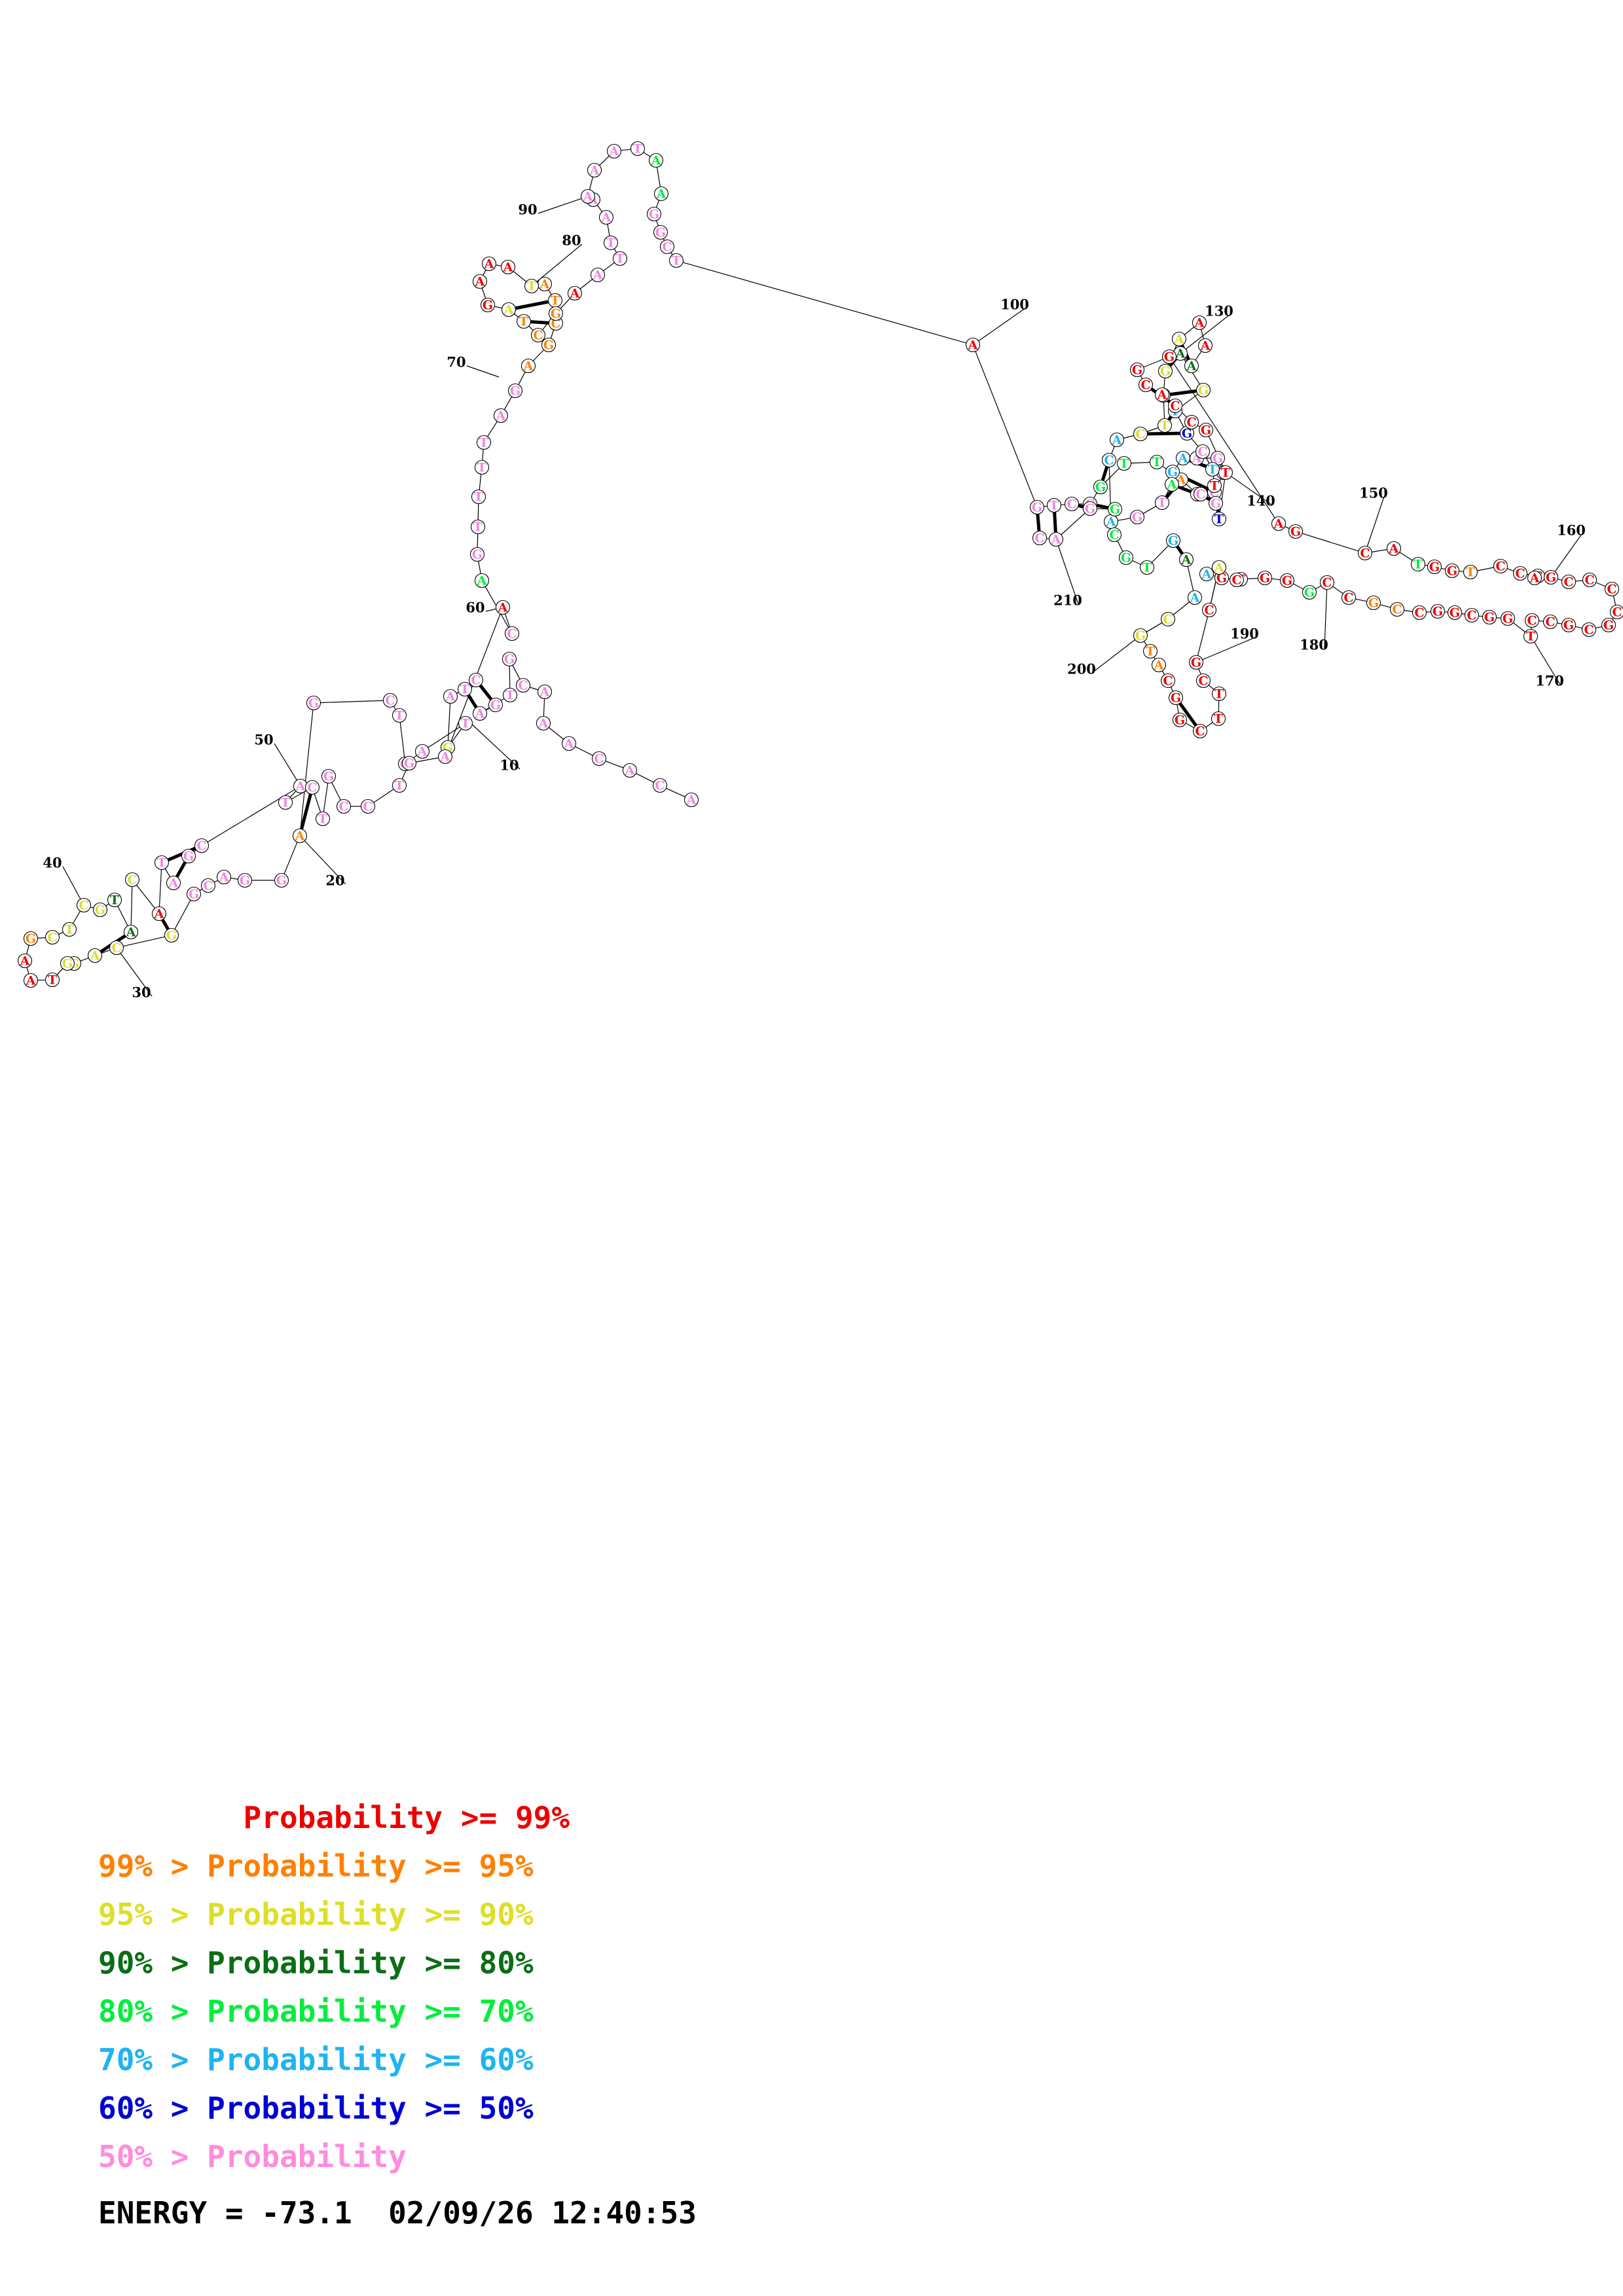 The height and width of the screenshot is (2296, 1623). I want to click on position-number-label: 10, so click(509, 765).